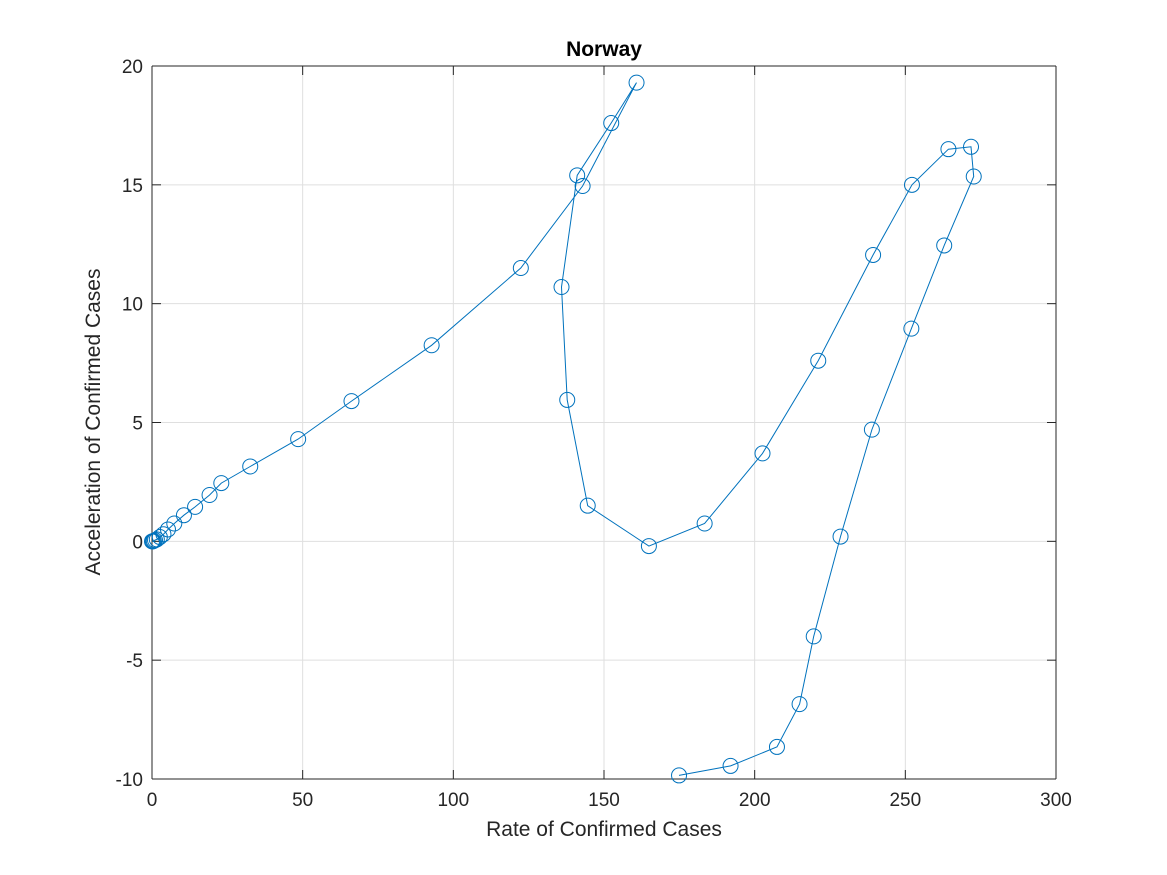 The width and height of the screenshot is (1167, 875). What do you see at coordinates (1056, 800) in the screenshot?
I see `x-tick-label: 300` at bounding box center [1056, 800].